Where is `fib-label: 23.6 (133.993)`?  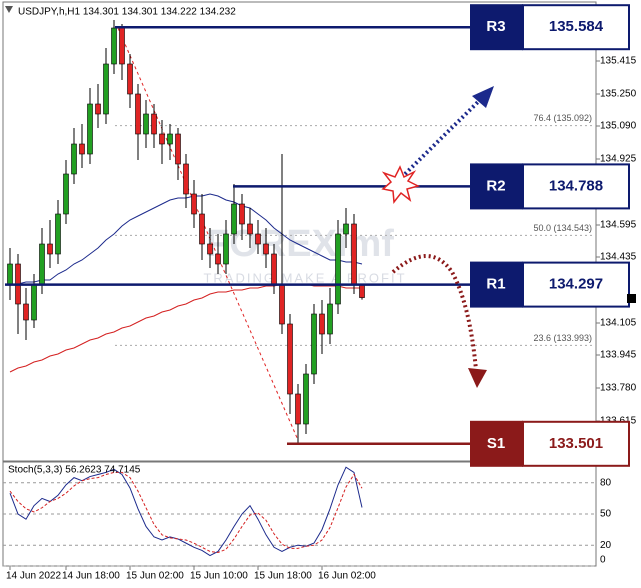
fib-label: 23.6 (133.993) is located at coordinates (562, 338).